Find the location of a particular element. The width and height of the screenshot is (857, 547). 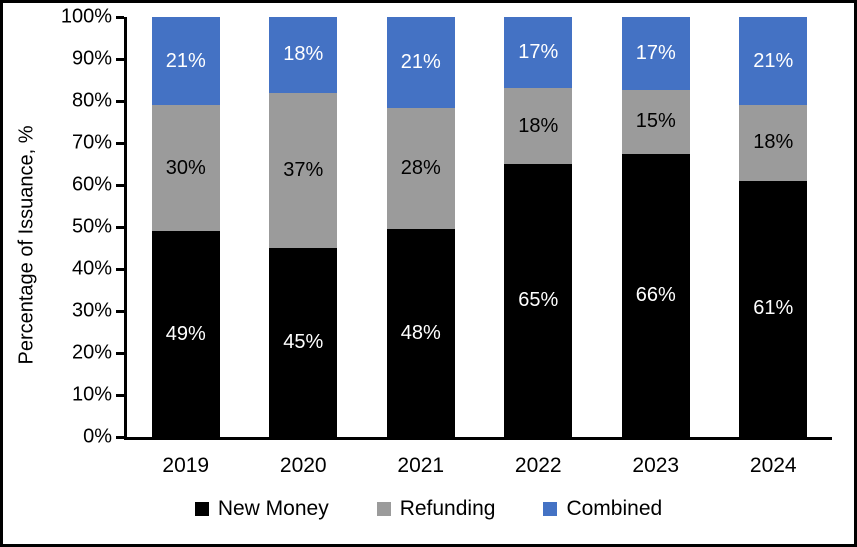

x-tick-label: 2024 is located at coordinates (773, 465).